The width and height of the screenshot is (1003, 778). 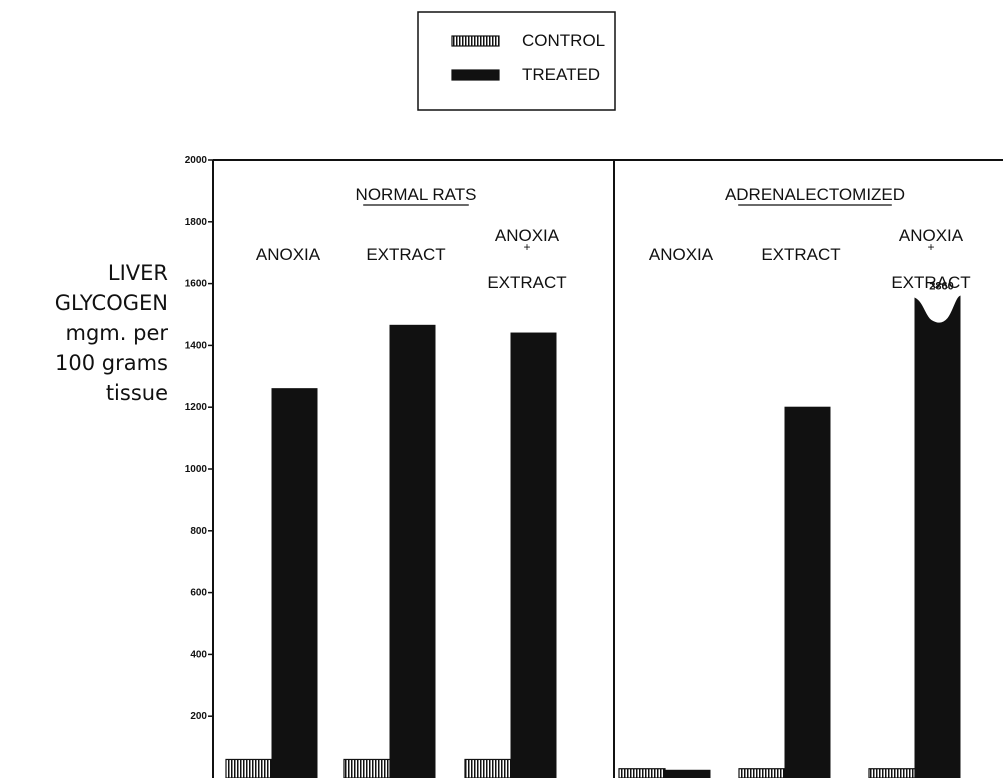 I want to click on y-axis-label: LIVER GLYCOGEN mgm. per 100 grams tissue, so click(x=84, y=333).